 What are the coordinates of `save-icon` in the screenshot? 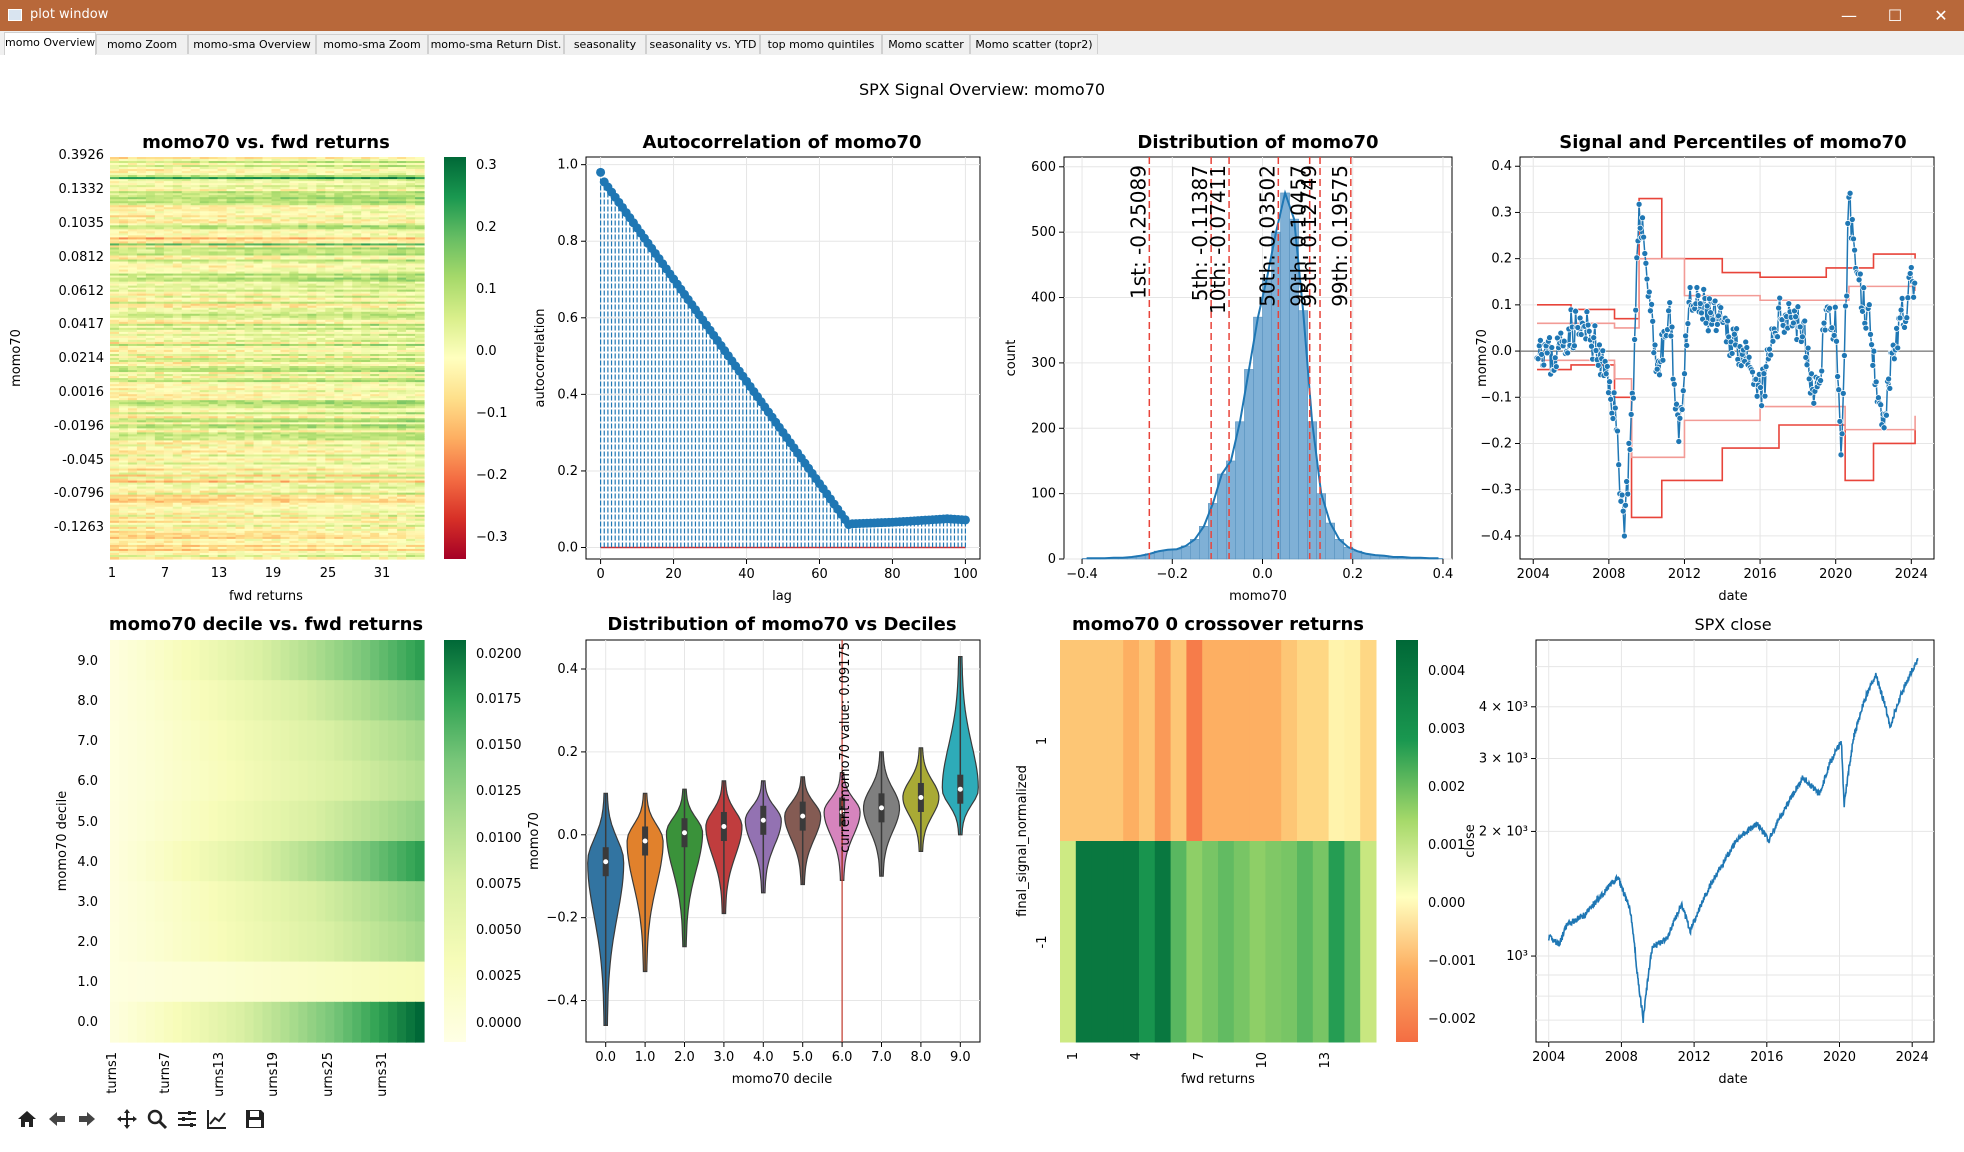 It's located at (255, 1119).